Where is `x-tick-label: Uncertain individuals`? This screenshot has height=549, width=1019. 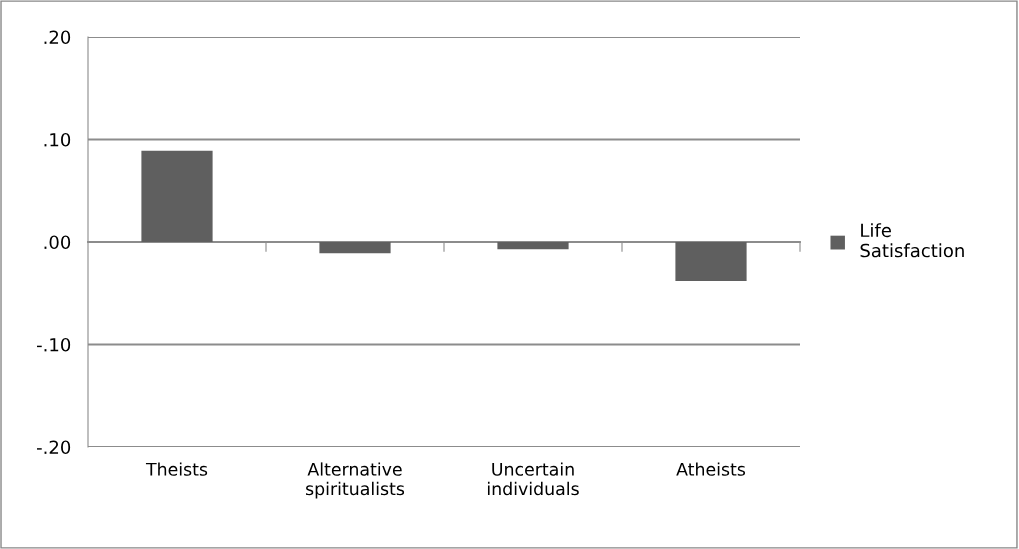 x-tick-label: Uncertain individuals is located at coordinates (533, 479).